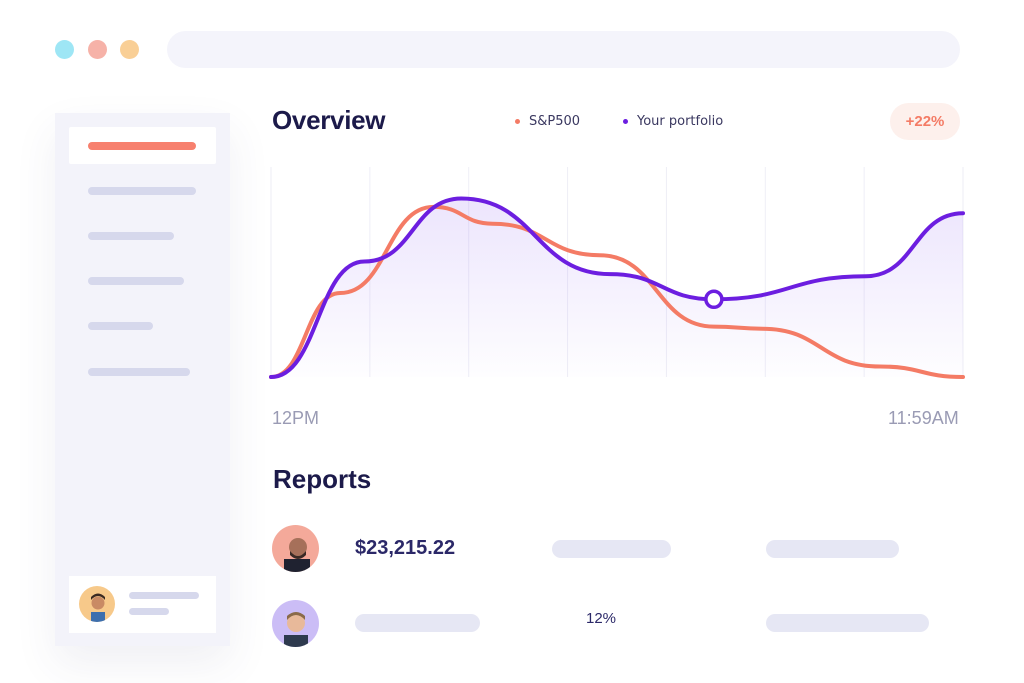 This screenshot has width=1024, height=683. I want to click on sidebar-user-card, so click(142, 604).